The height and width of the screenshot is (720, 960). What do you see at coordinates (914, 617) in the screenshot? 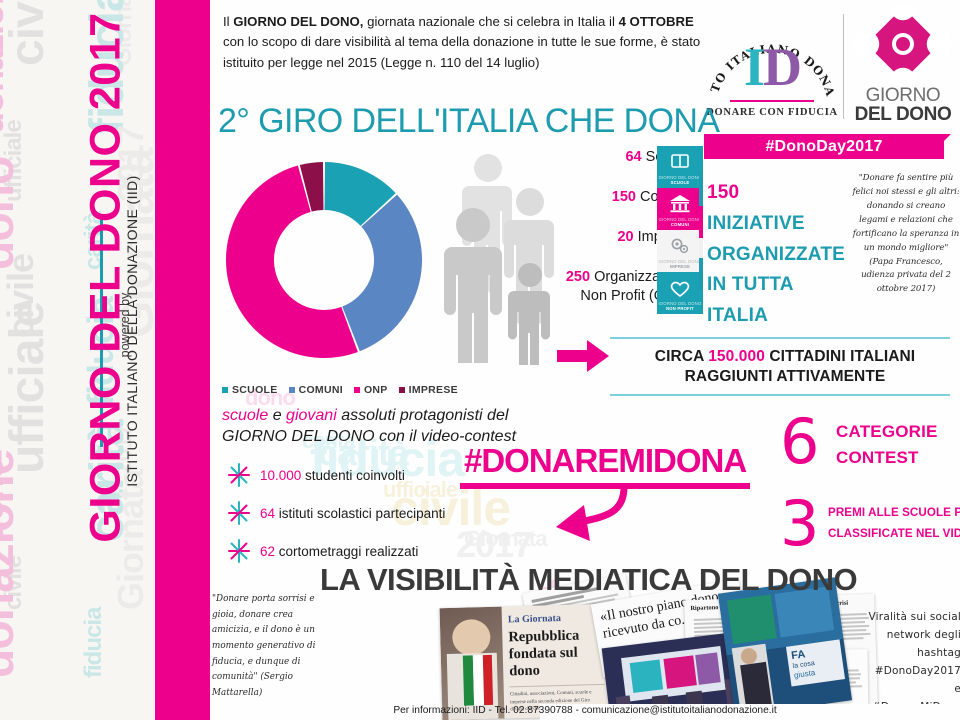
I see `virality-line1: Viralità sui social` at bounding box center [914, 617].